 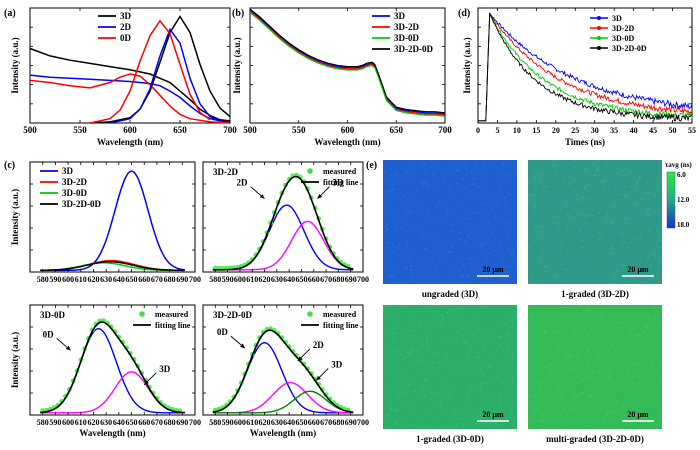 What do you see at coordinates (43, 279) in the screenshot?
I see `x-tick-label: 580` at bounding box center [43, 279].